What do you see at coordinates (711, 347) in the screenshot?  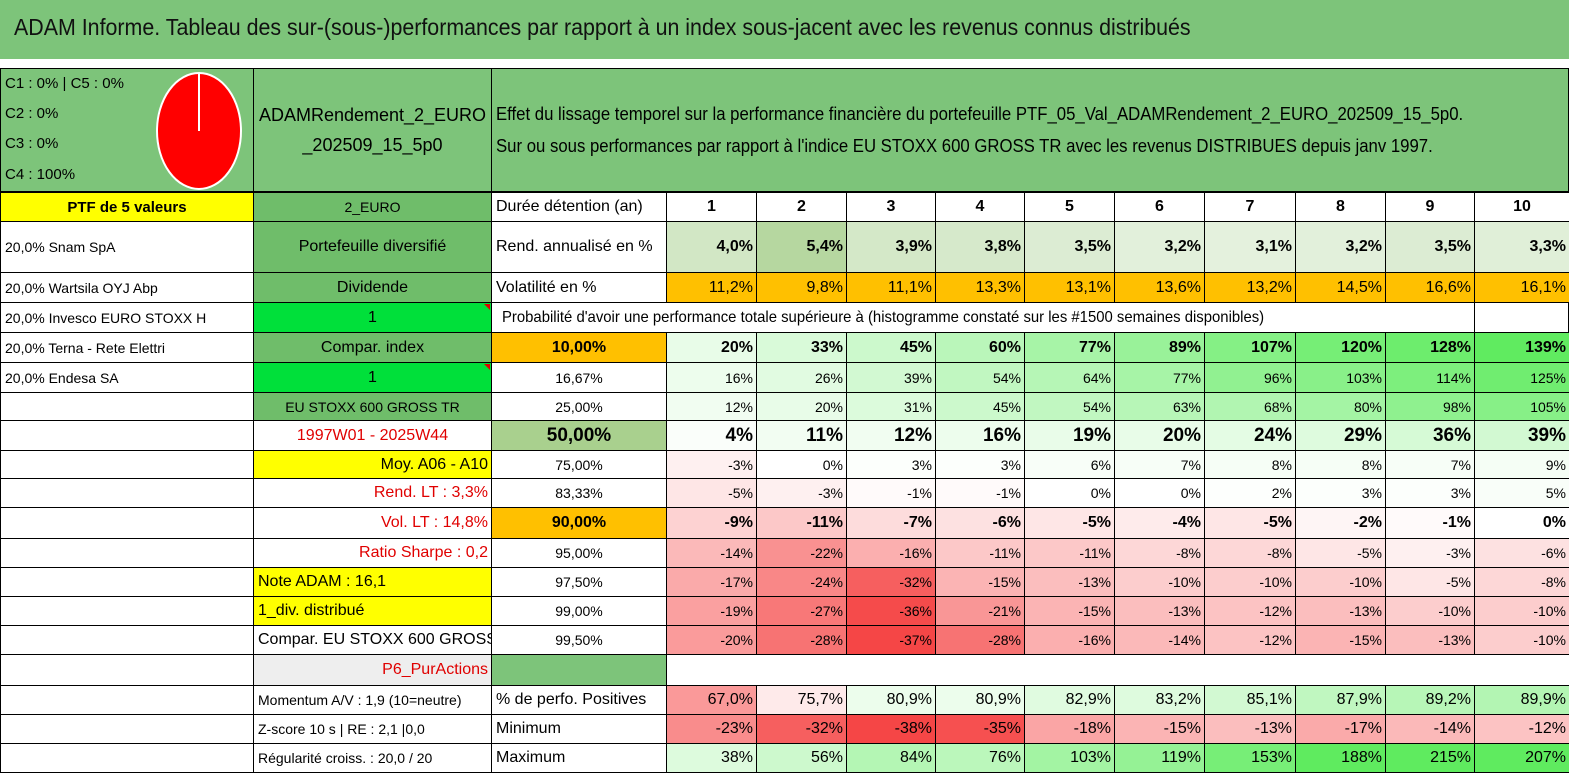 I see `prob-cell-r1-c1: 20%` at bounding box center [711, 347].